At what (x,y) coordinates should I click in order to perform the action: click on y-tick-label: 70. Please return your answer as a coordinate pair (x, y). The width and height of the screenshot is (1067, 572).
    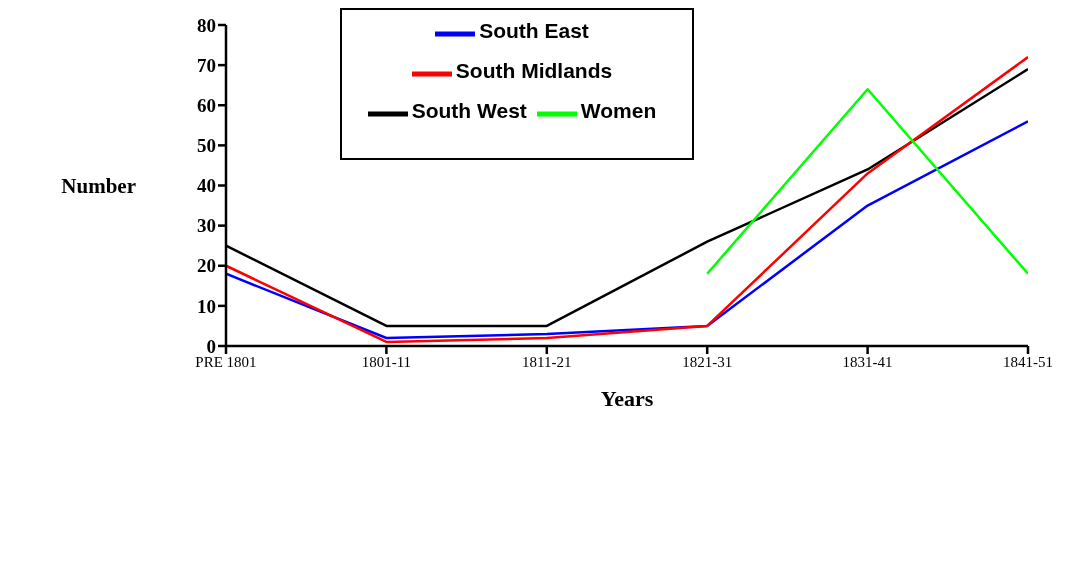
    Looking at the image, I should click on (206, 65).